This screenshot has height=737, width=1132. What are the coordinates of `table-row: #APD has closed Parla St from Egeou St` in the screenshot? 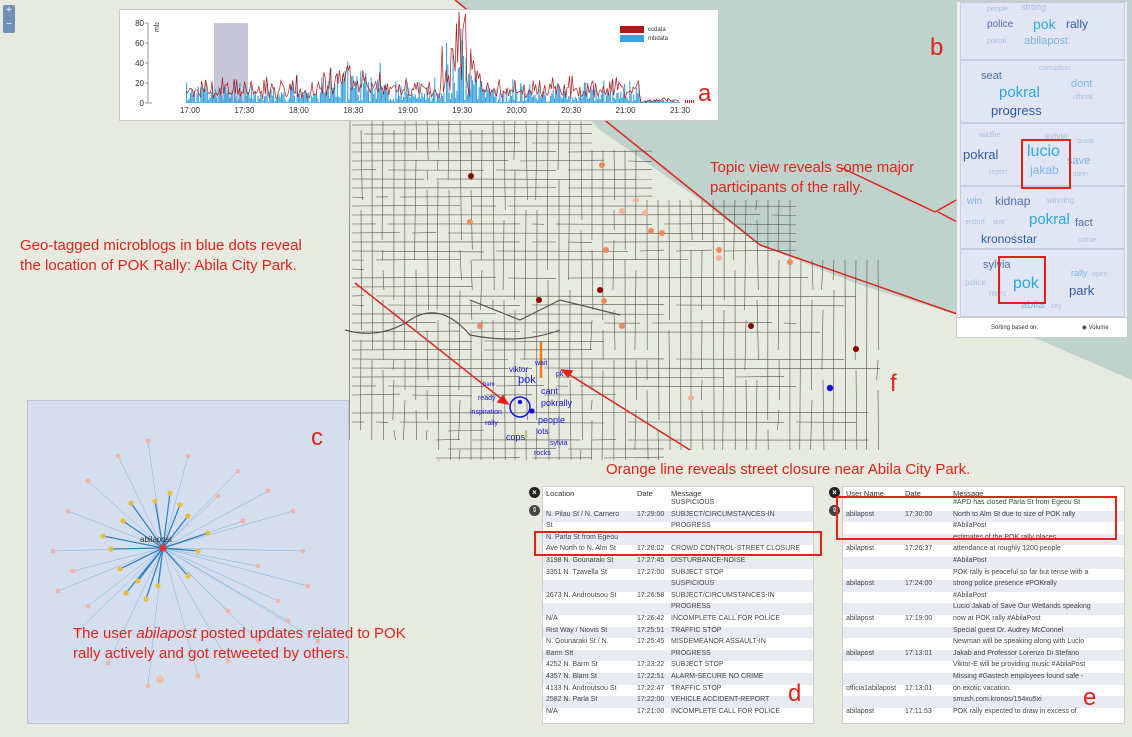 It's located at (983, 505).